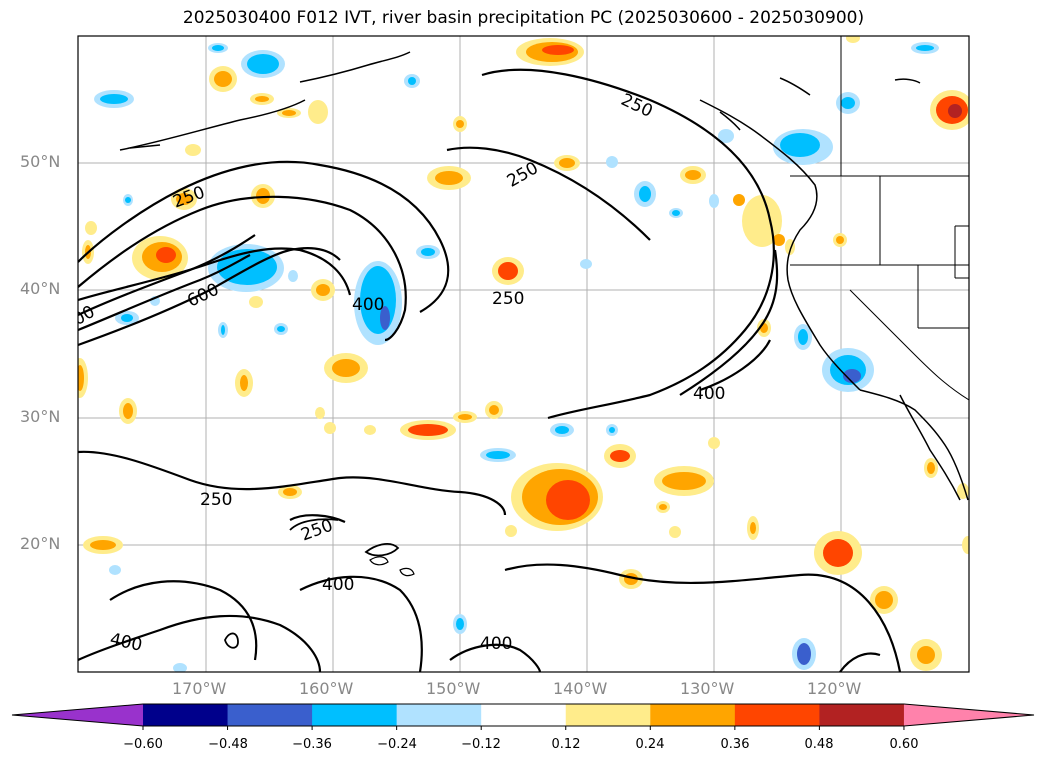 The image size is (1047, 765). What do you see at coordinates (143, 744) in the screenshot?
I see `colorbar-tick-label: −0.60` at bounding box center [143, 744].